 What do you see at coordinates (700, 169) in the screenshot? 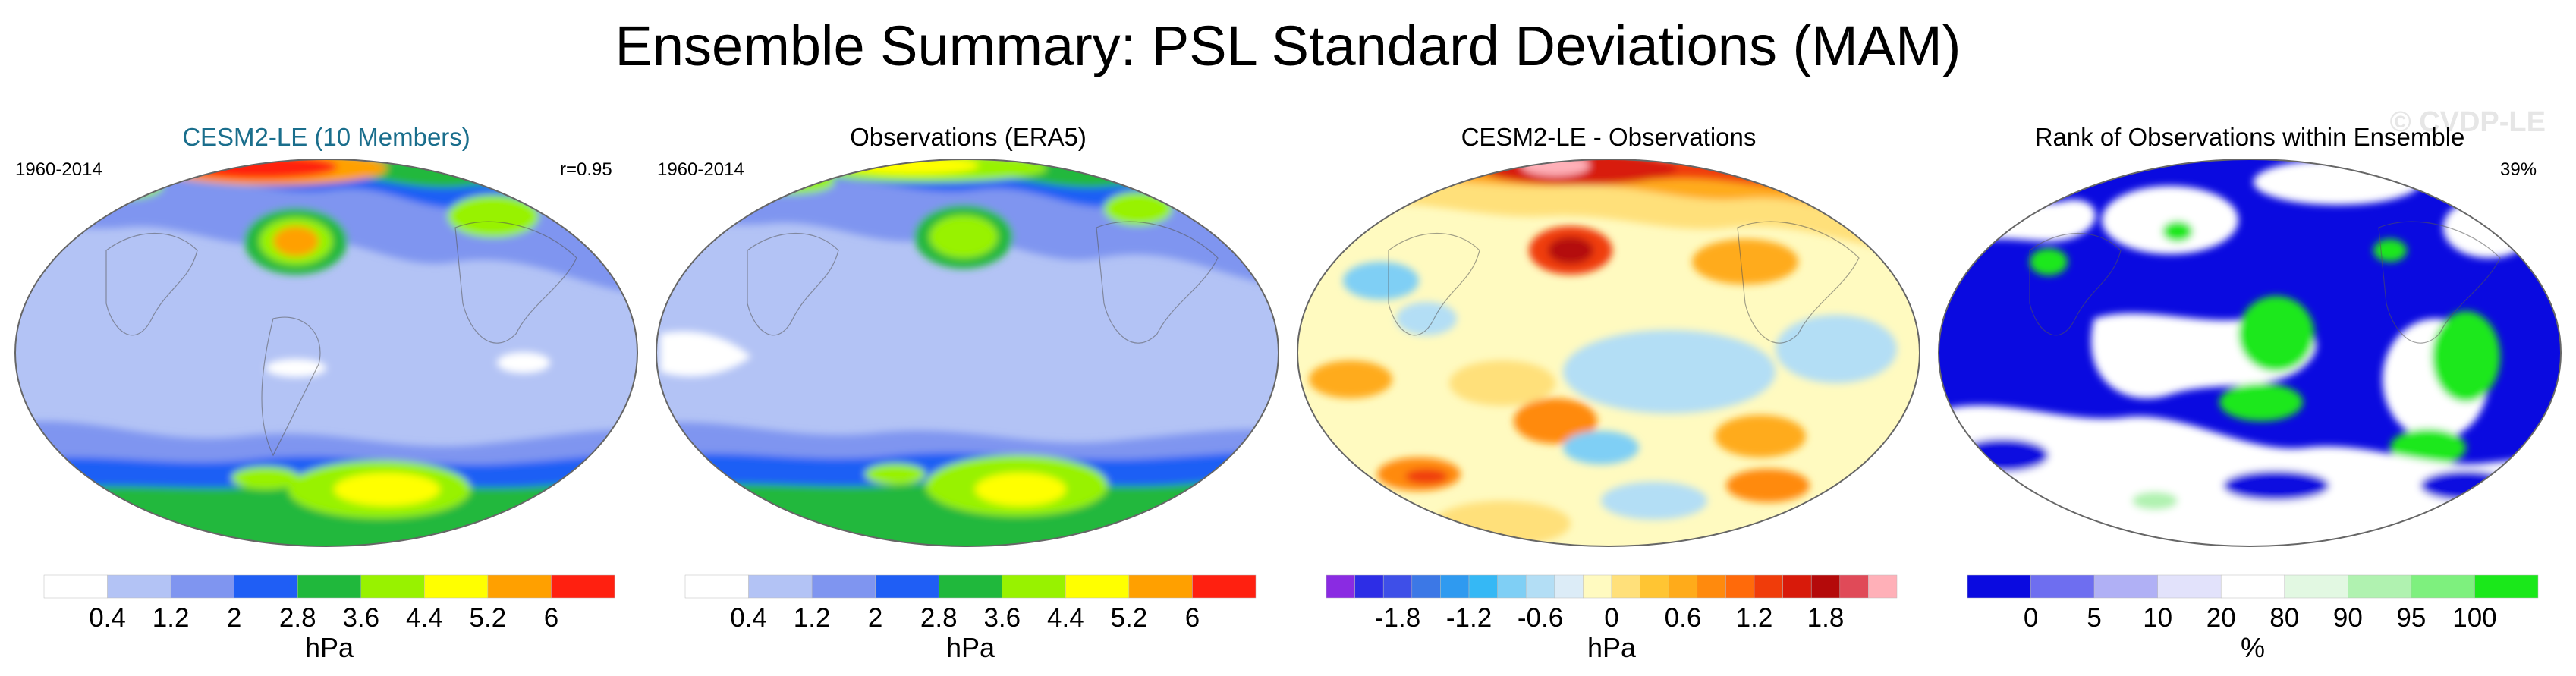
I see `panel-2-period: 1960-2014` at bounding box center [700, 169].